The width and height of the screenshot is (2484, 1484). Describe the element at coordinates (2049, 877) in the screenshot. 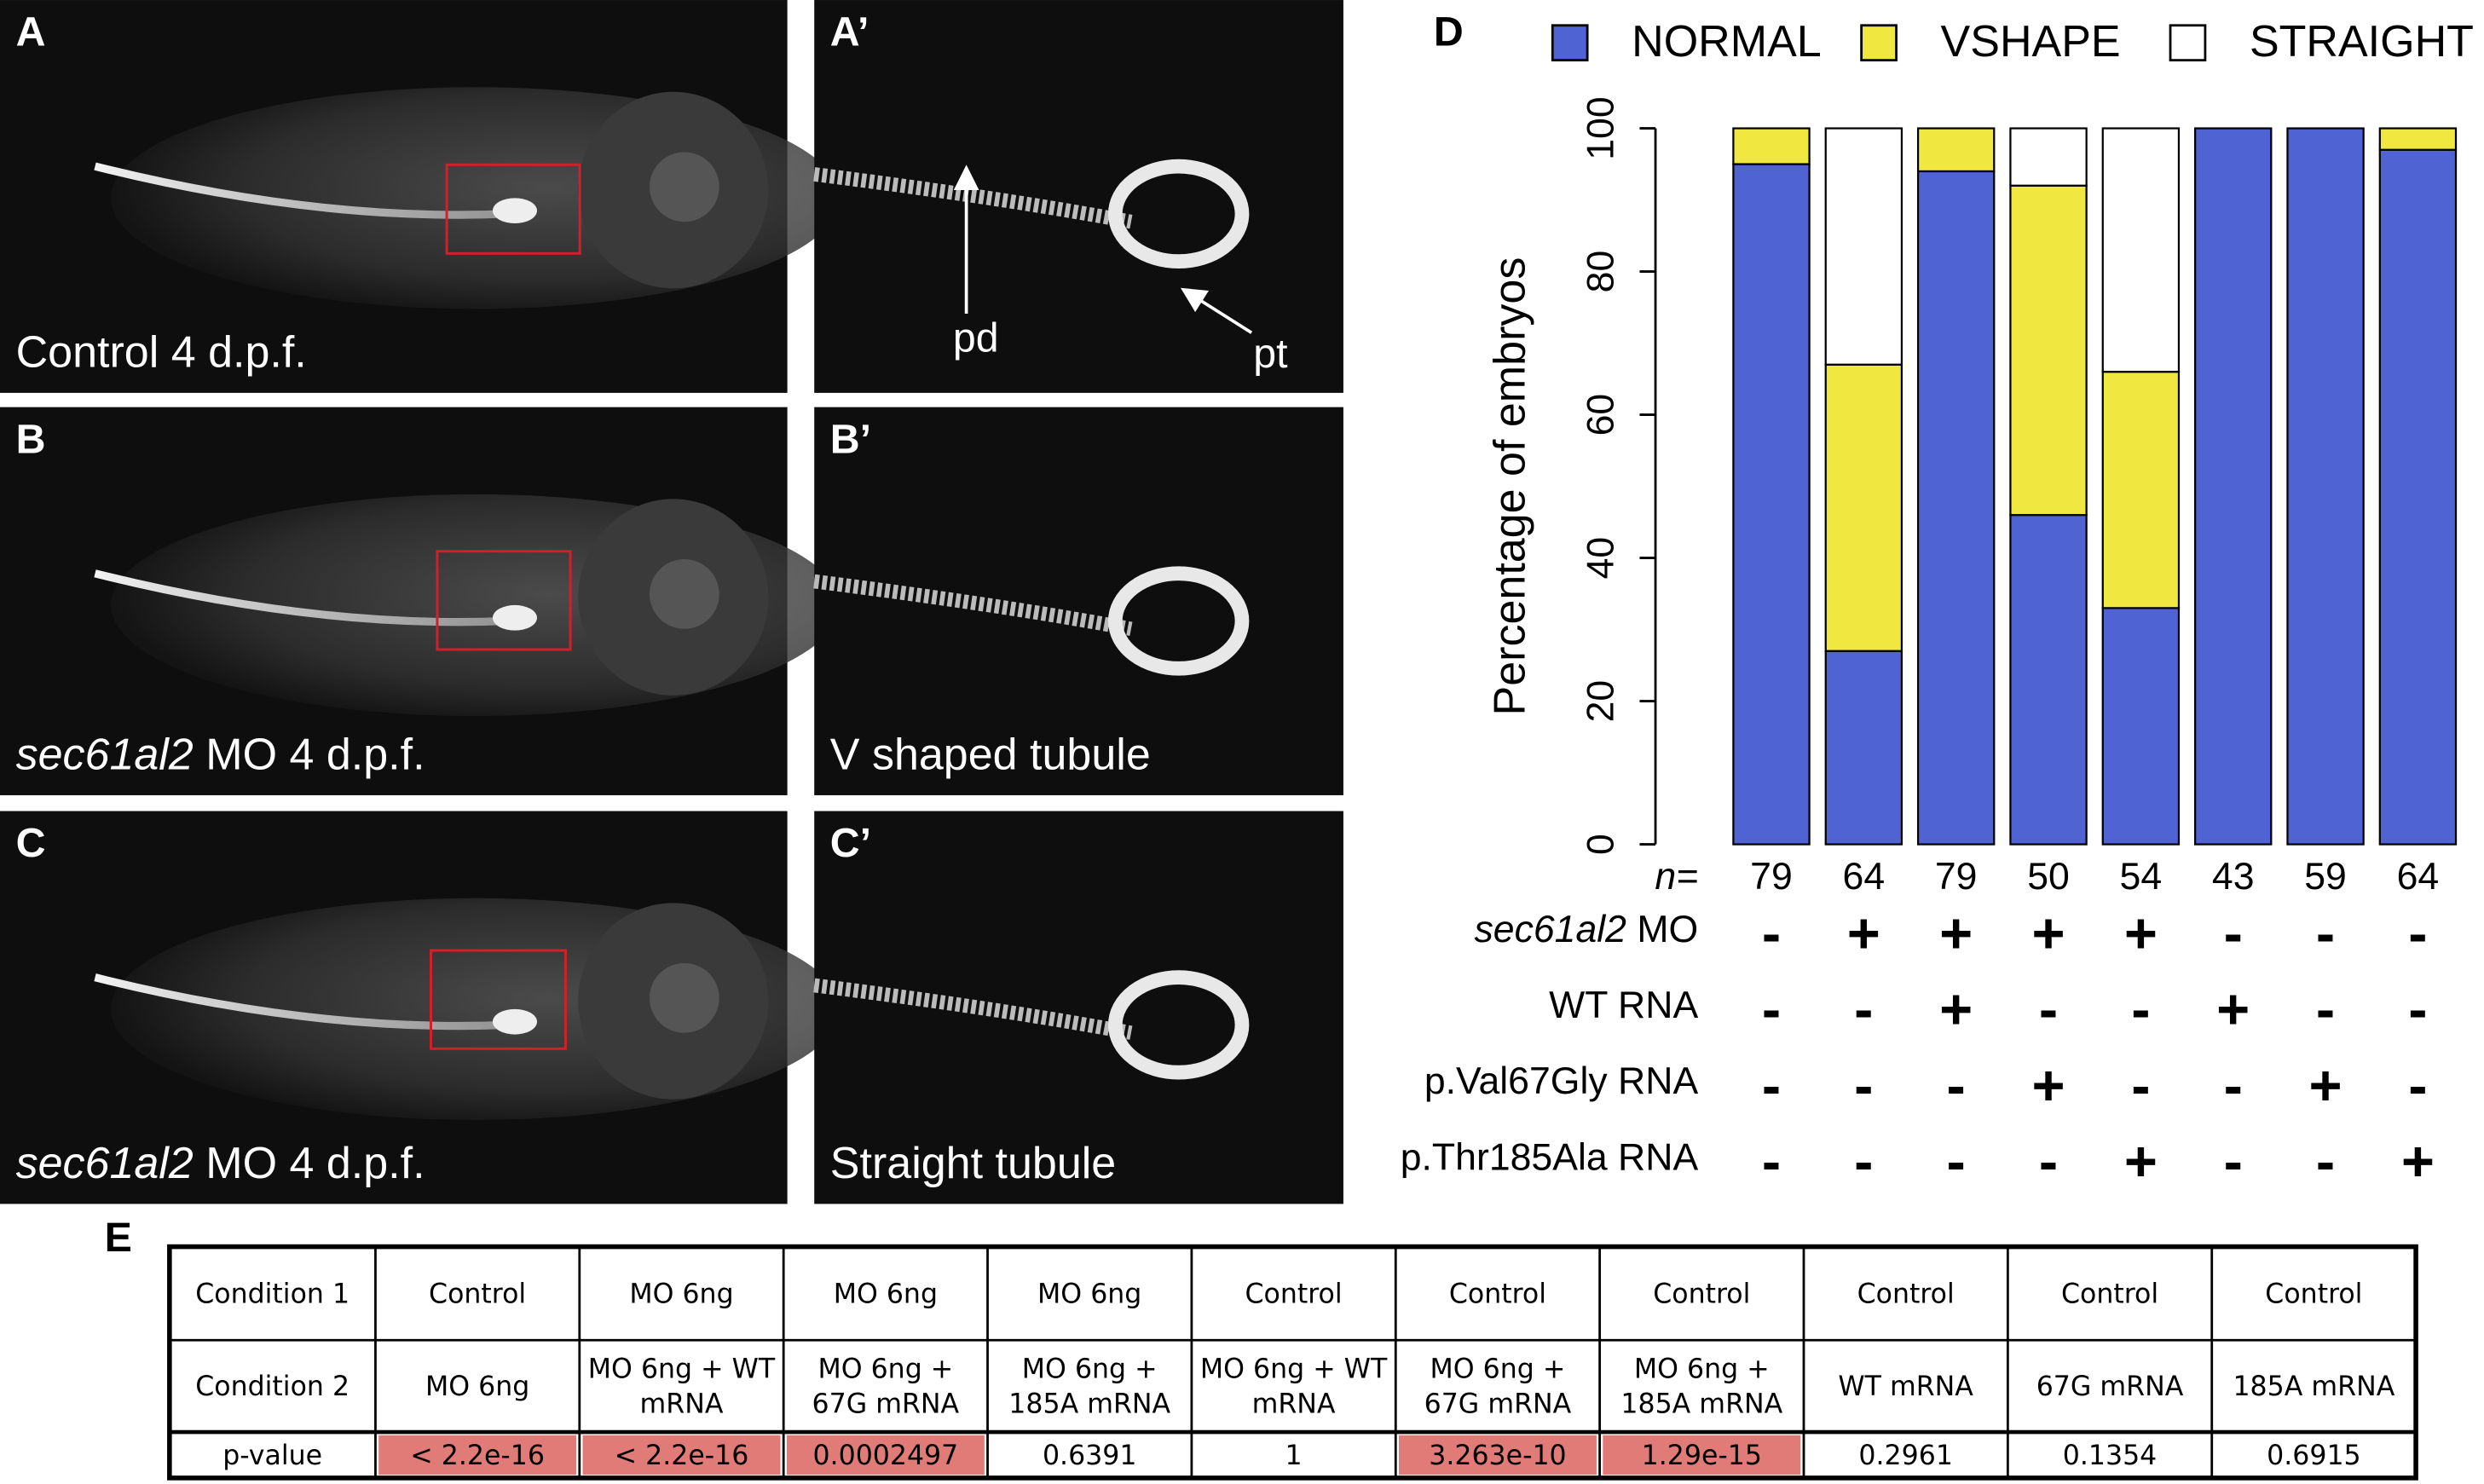

I see `n-count: 50` at that location.